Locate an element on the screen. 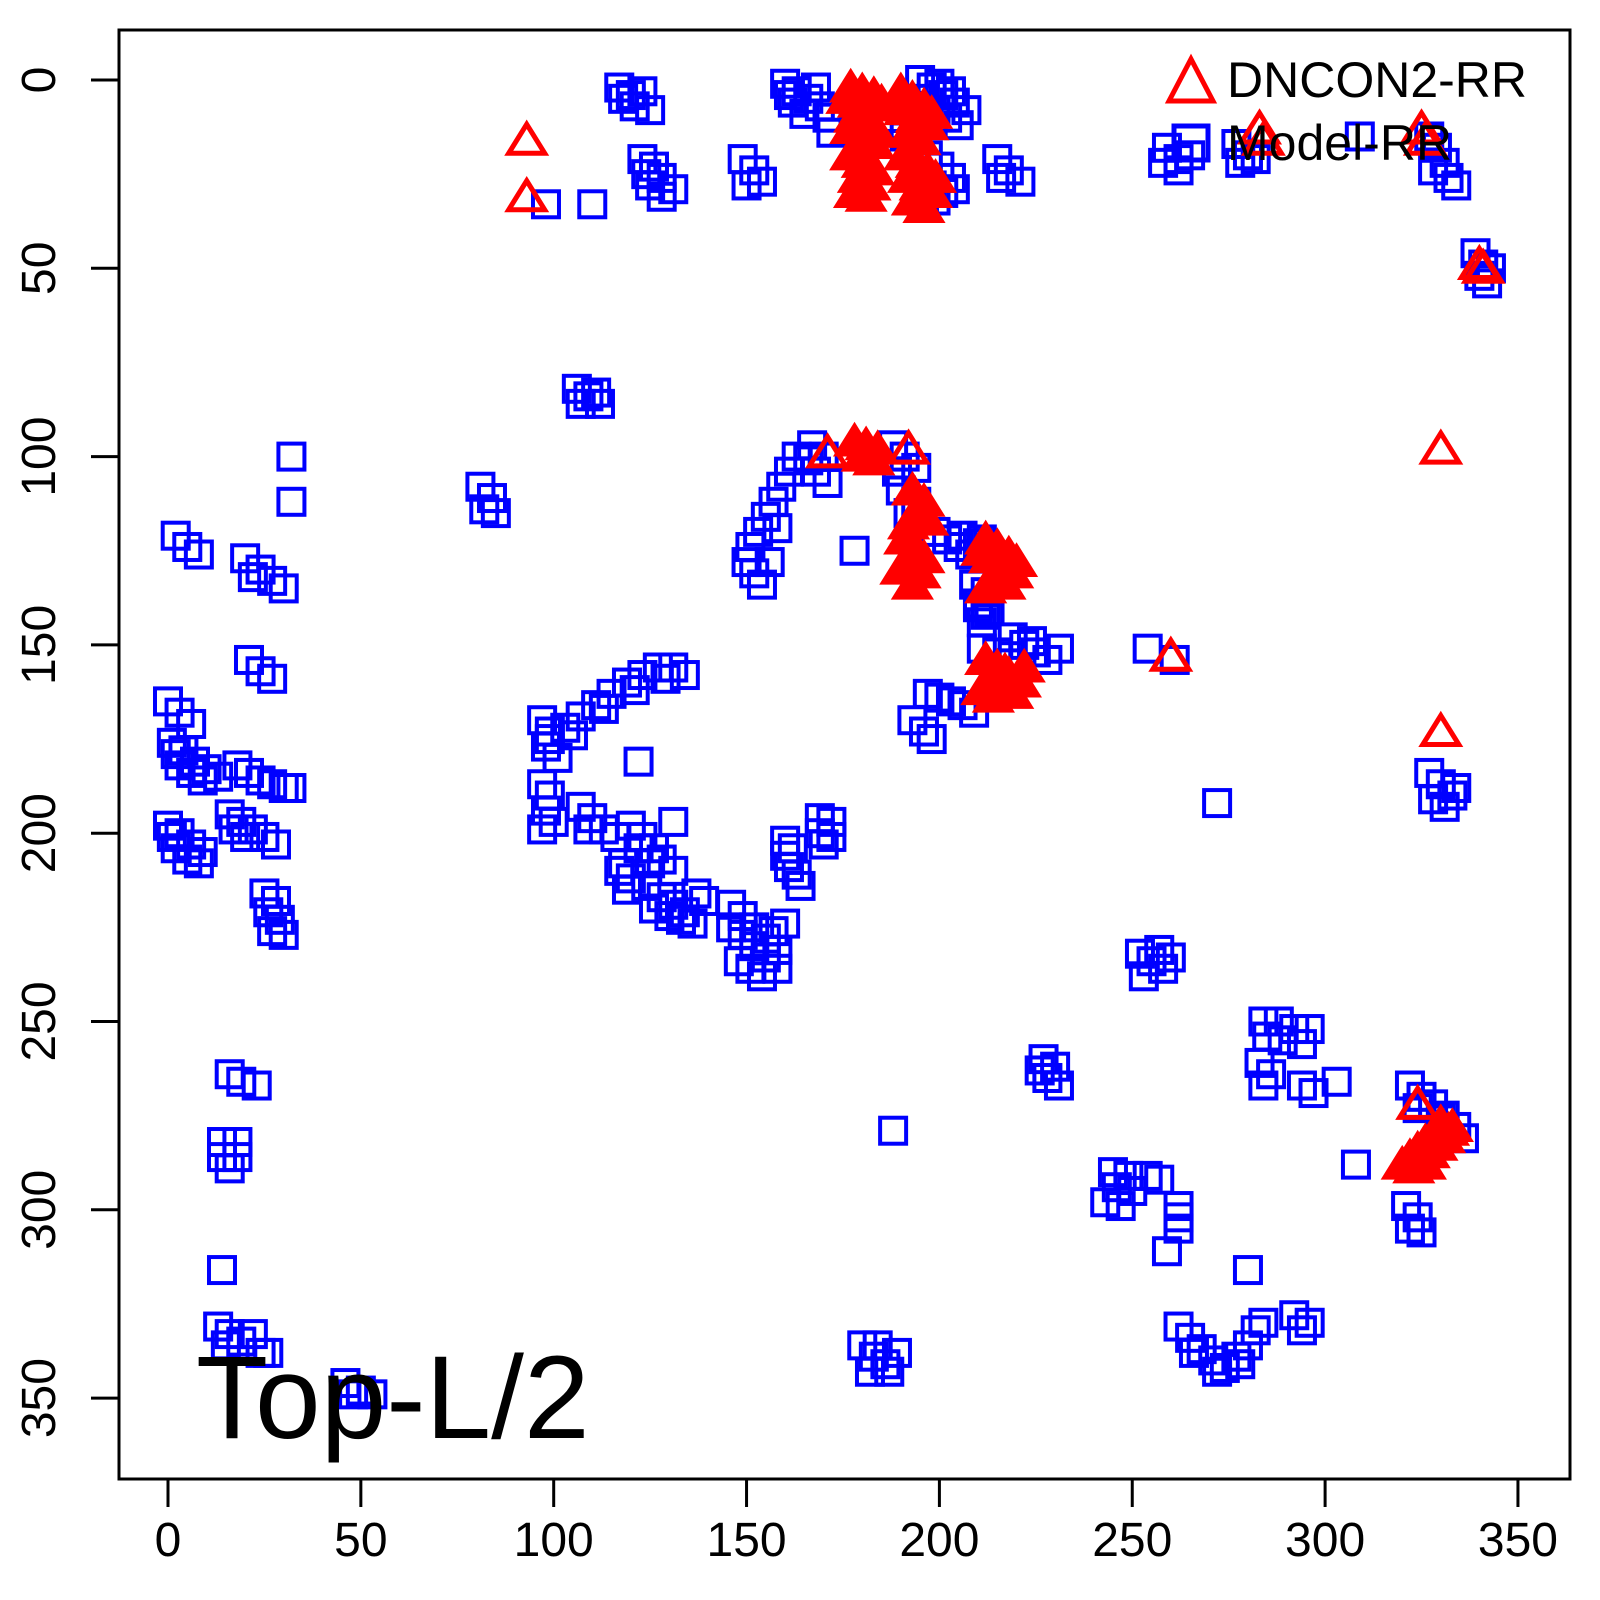  x-tick-label: 100 is located at coordinates (554, 1540).